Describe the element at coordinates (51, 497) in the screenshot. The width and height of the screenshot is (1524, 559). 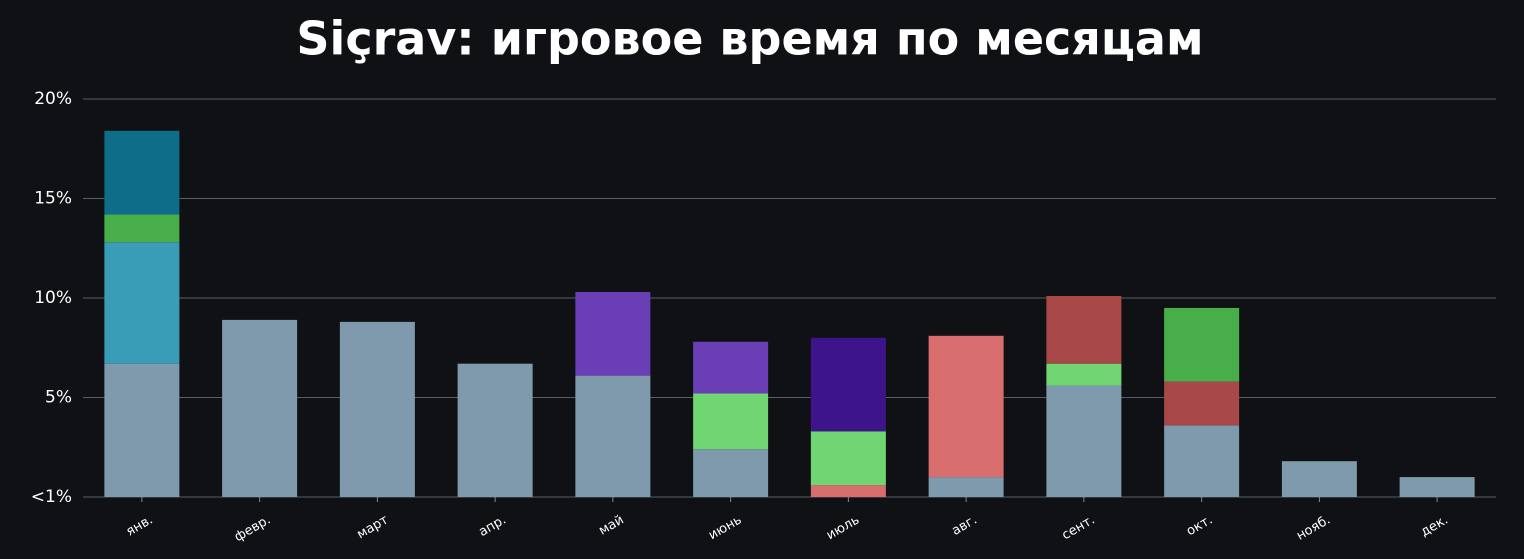
I see `y-tick-label: <1%` at that location.